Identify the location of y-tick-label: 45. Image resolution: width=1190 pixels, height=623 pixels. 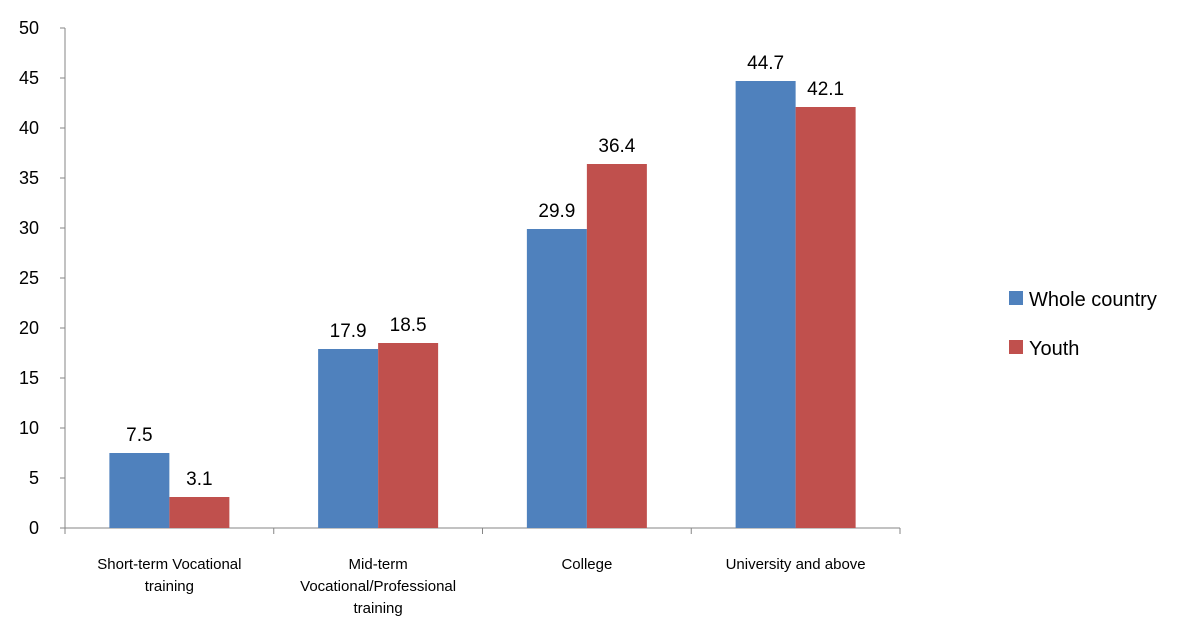
(29, 78).